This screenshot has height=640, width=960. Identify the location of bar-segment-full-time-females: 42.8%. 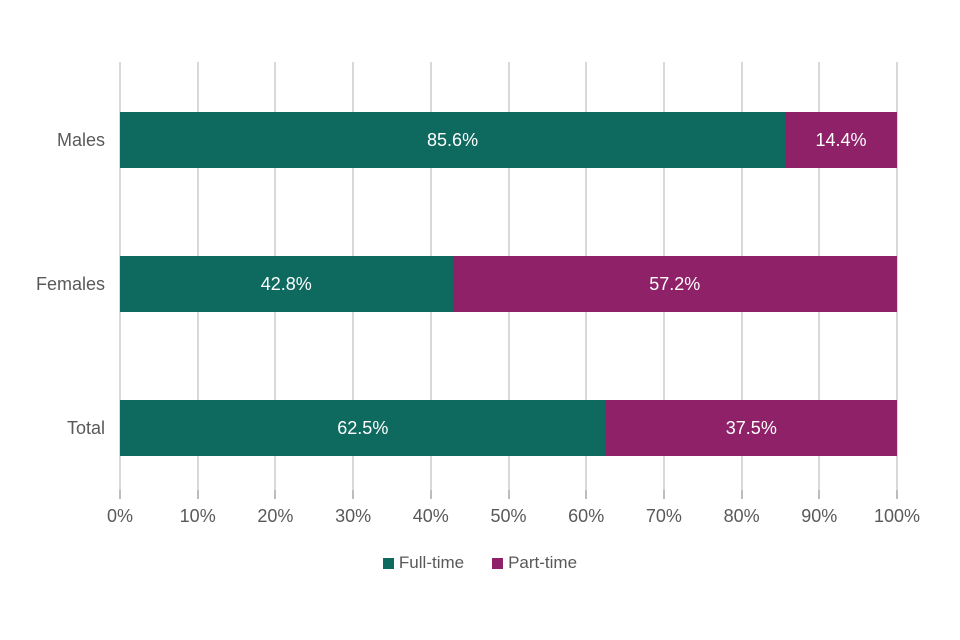
(286, 284).